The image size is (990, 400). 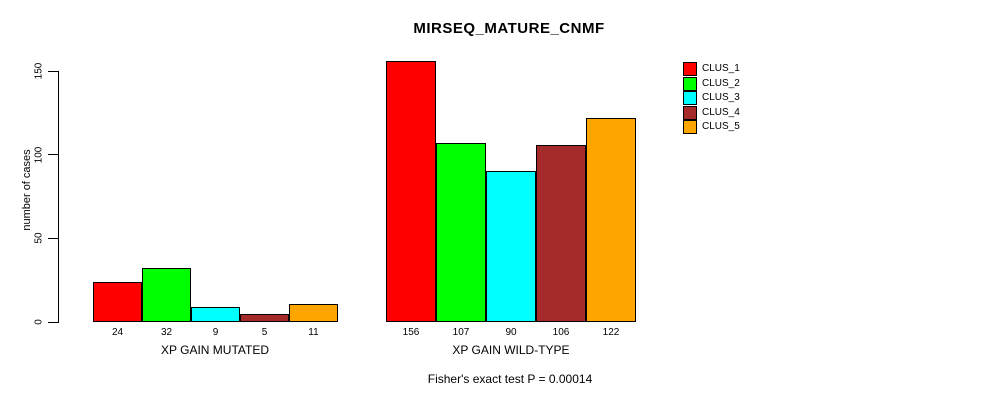 What do you see at coordinates (39, 238) in the screenshot?
I see `y-tick-label: 50` at bounding box center [39, 238].